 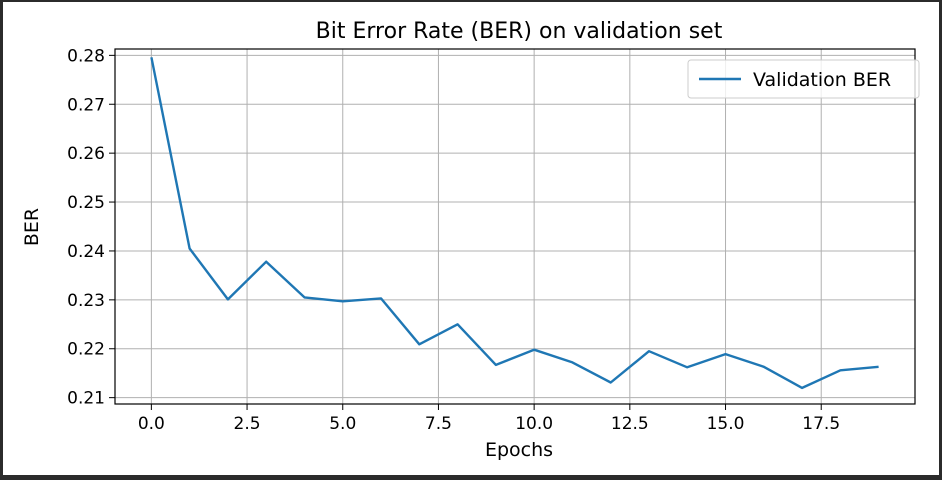 What do you see at coordinates (519, 31) in the screenshot?
I see `chart-title: Bit Error Rate (BER) on validation set` at bounding box center [519, 31].